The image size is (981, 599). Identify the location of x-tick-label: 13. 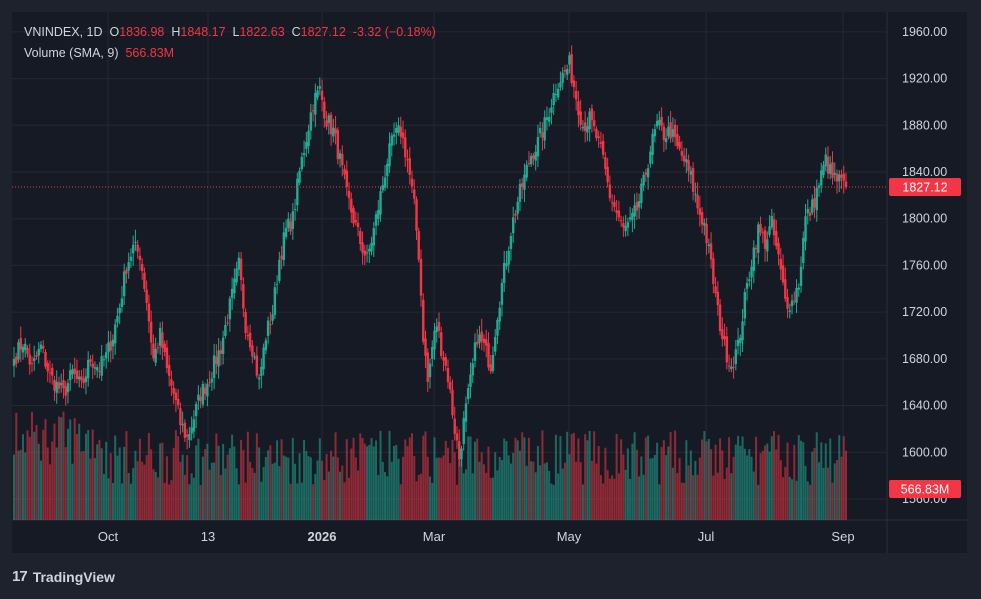
(208, 536).